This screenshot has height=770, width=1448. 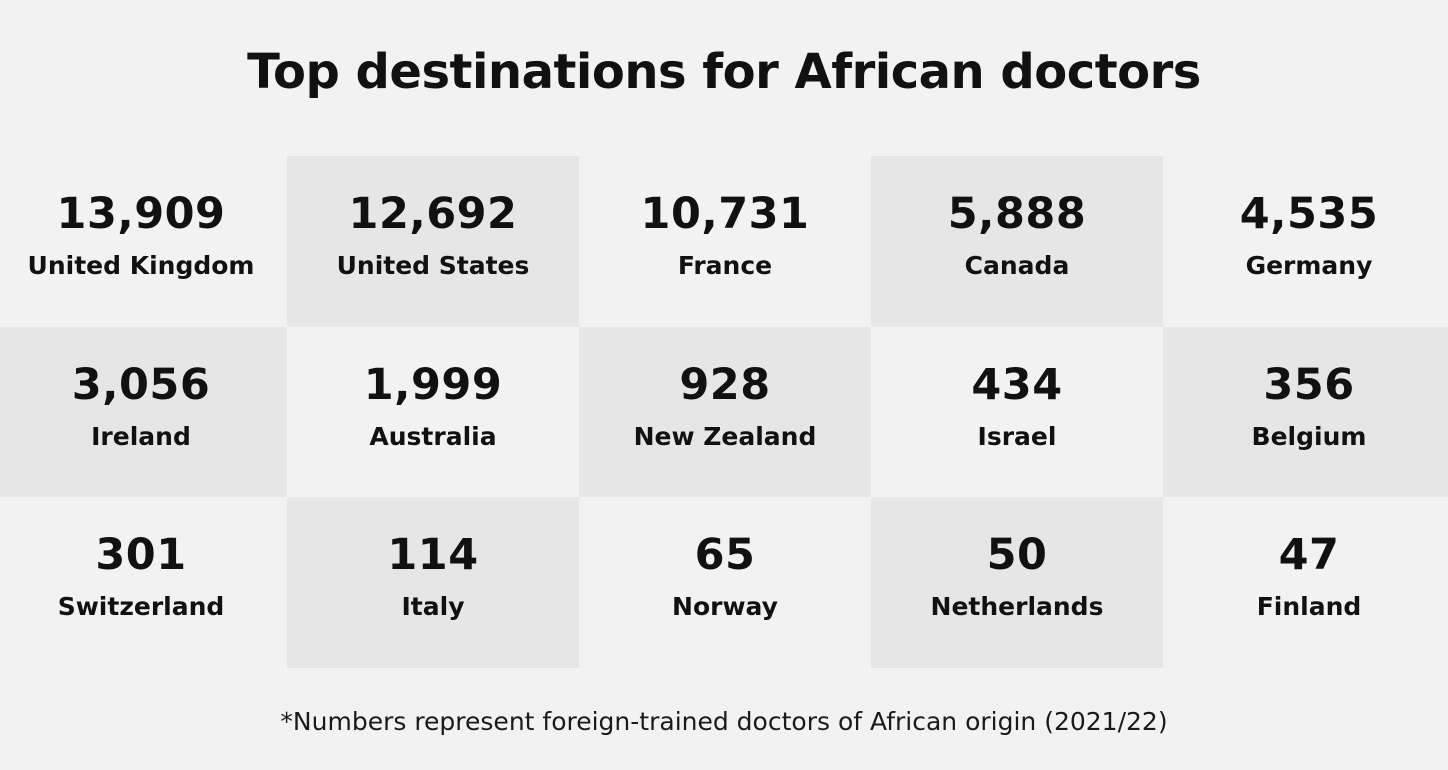 What do you see at coordinates (141, 265) in the screenshot?
I see `country-label: United Kingdom` at bounding box center [141, 265].